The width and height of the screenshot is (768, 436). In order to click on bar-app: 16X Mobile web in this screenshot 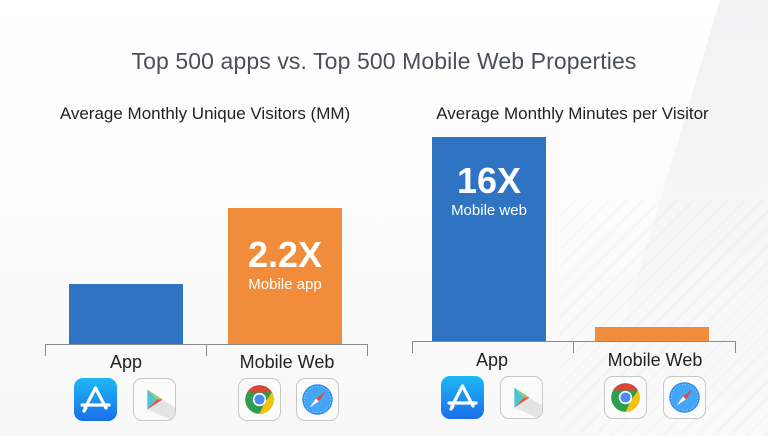, I will do `click(489, 239)`.